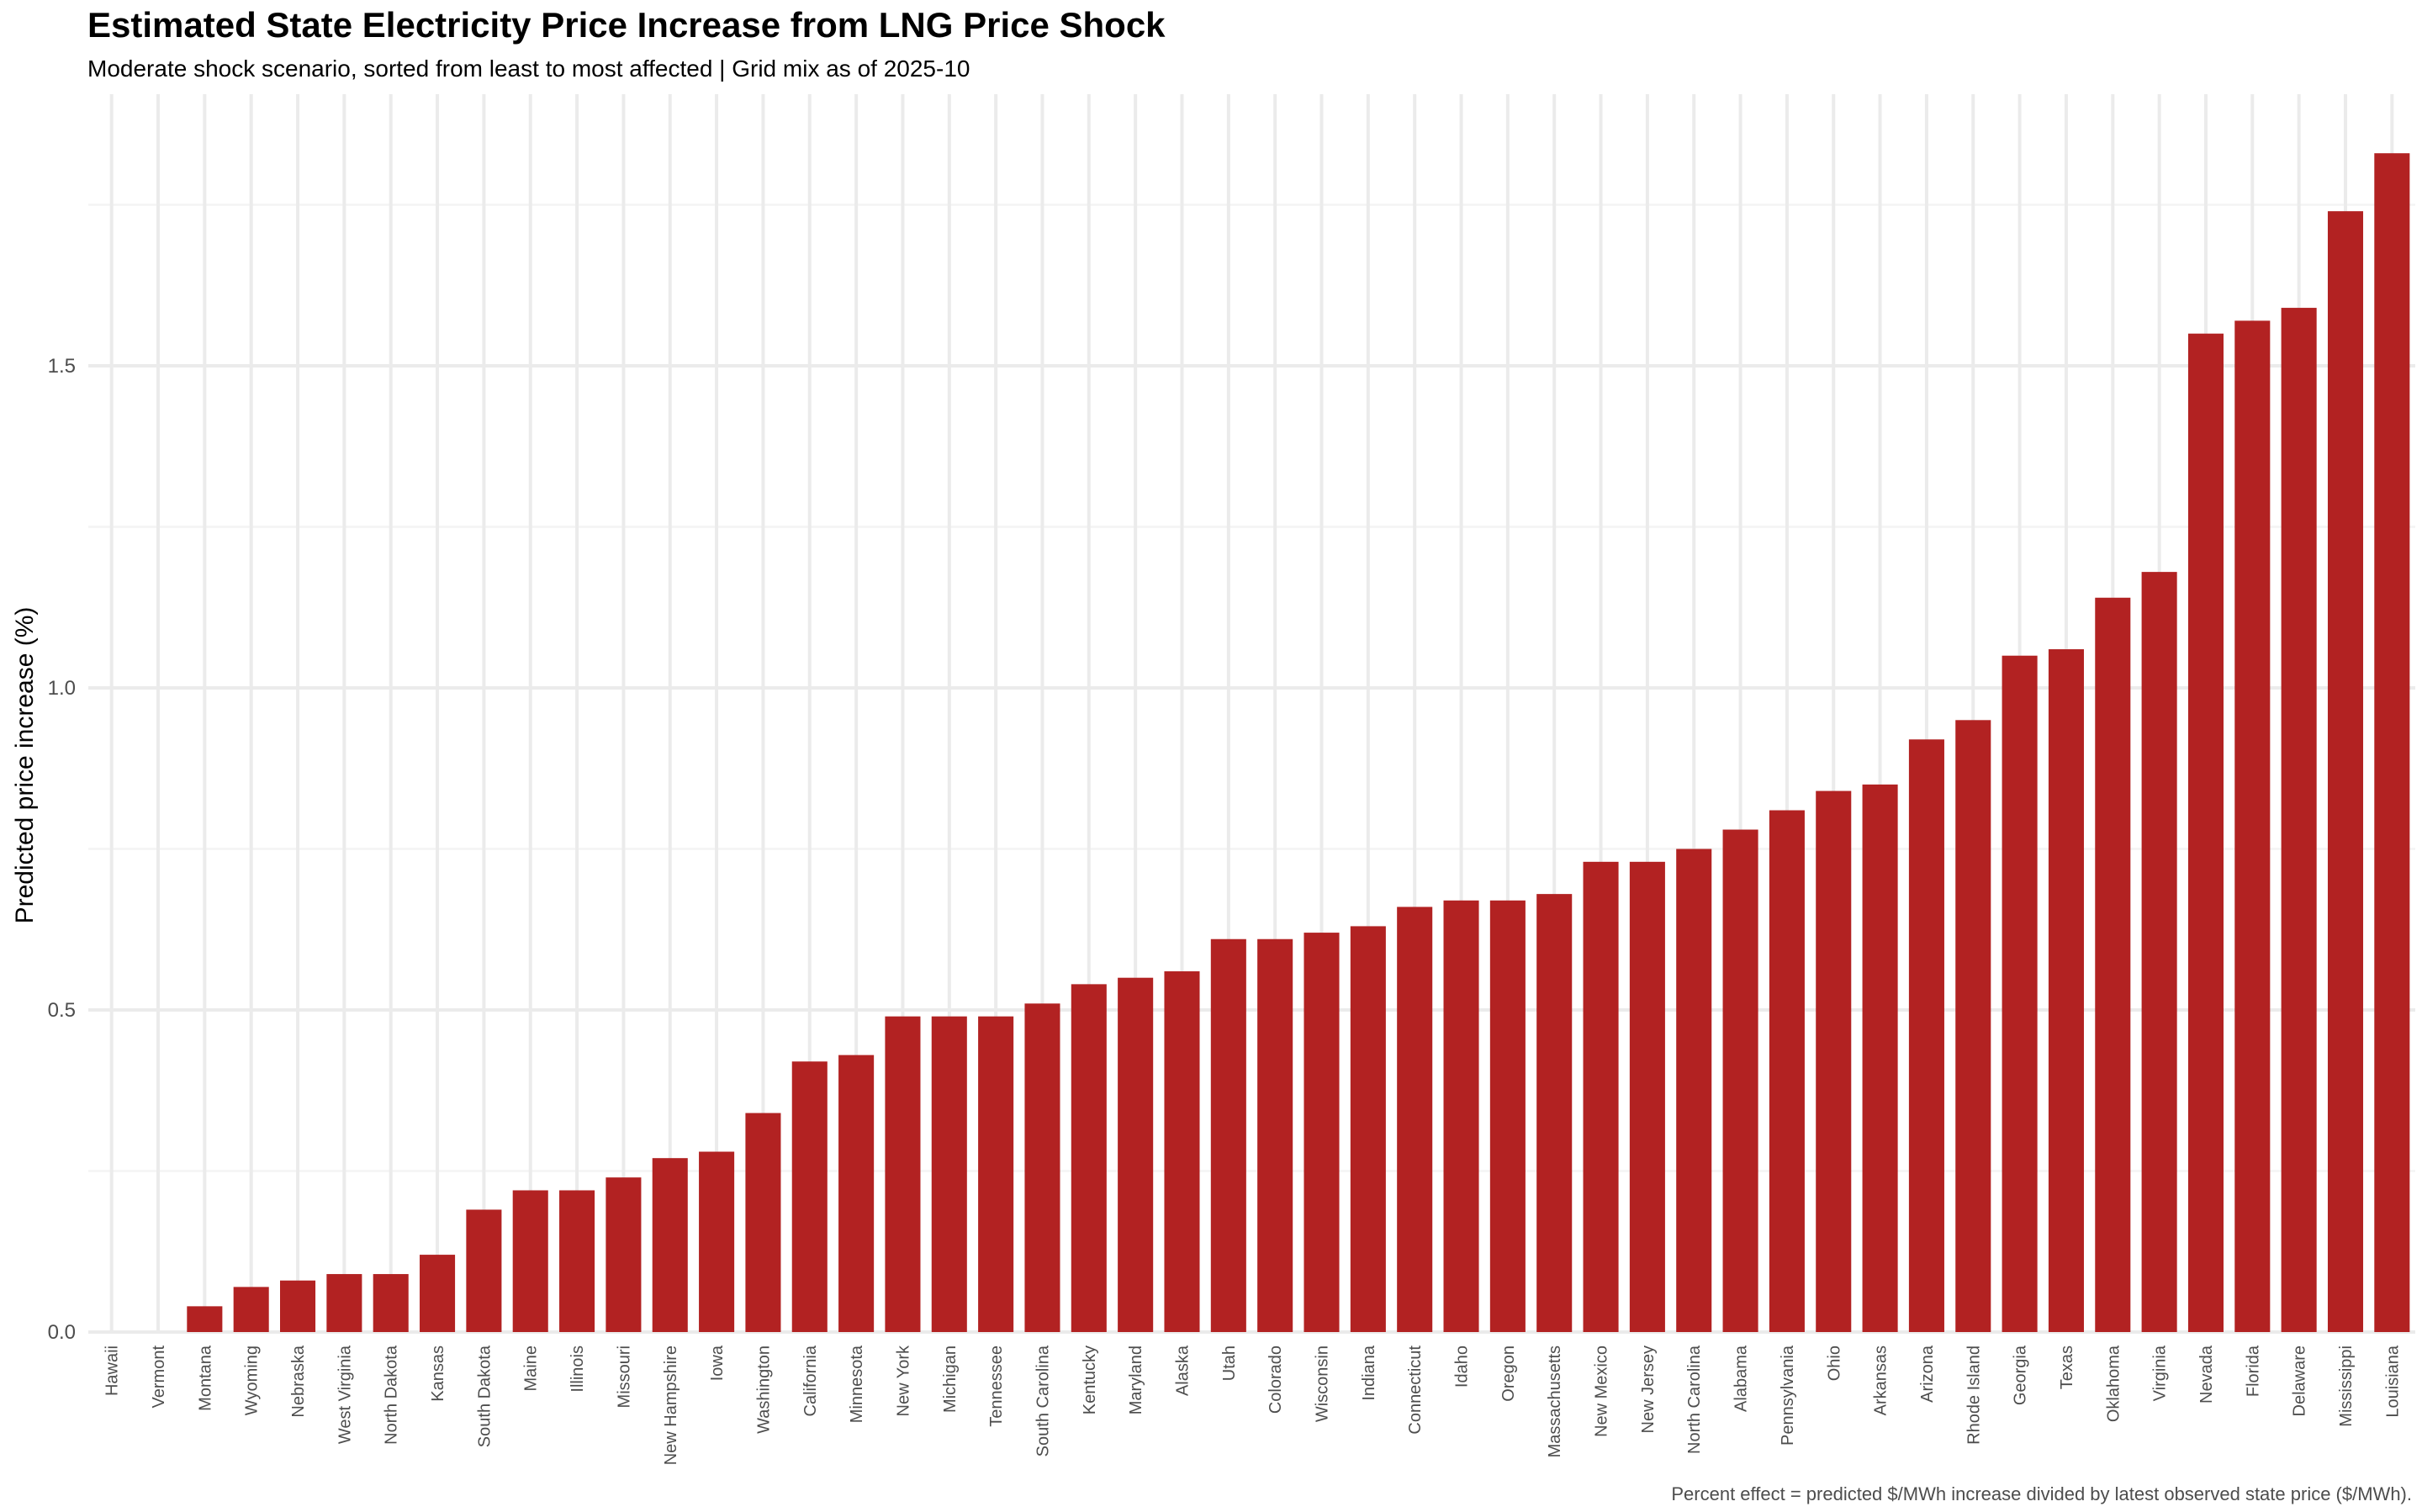  Describe the element at coordinates (1182, 1370) in the screenshot. I see `x-tick-label: Alaska` at that location.